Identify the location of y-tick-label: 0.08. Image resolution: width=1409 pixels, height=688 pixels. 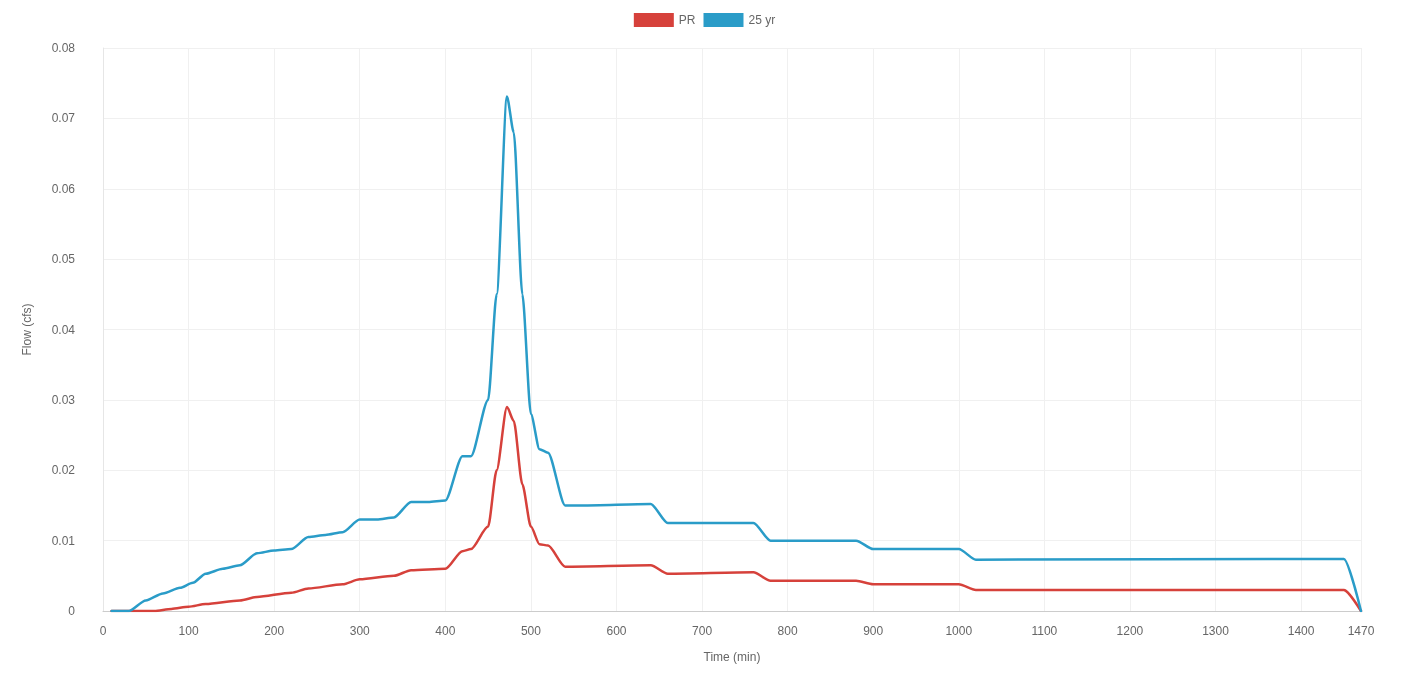
(63, 48).